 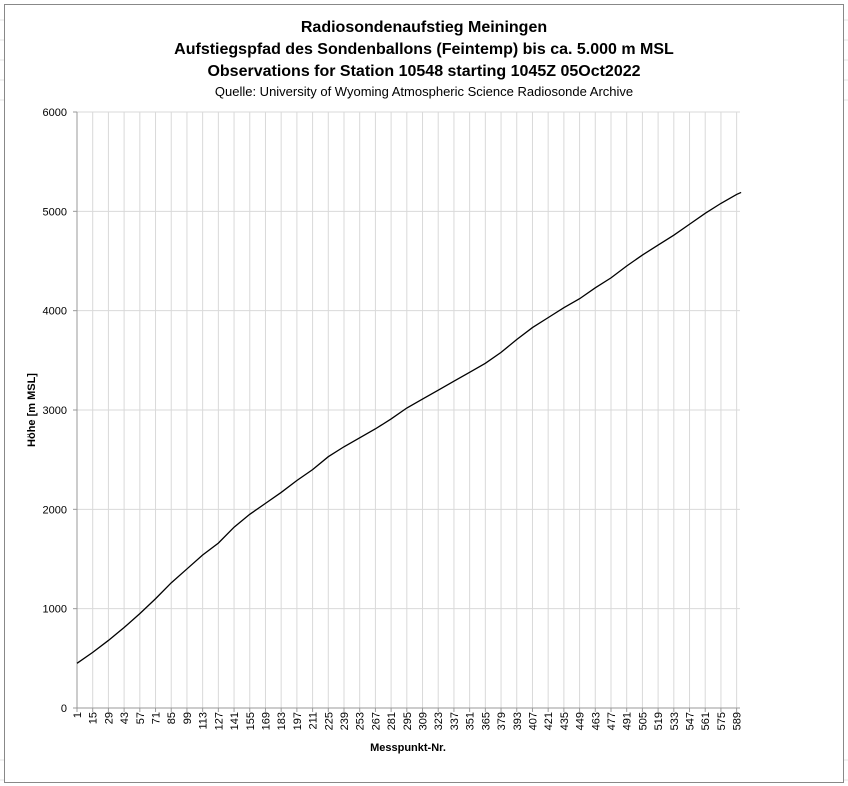 I want to click on x-tick-label: 435, so click(x=565, y=721).